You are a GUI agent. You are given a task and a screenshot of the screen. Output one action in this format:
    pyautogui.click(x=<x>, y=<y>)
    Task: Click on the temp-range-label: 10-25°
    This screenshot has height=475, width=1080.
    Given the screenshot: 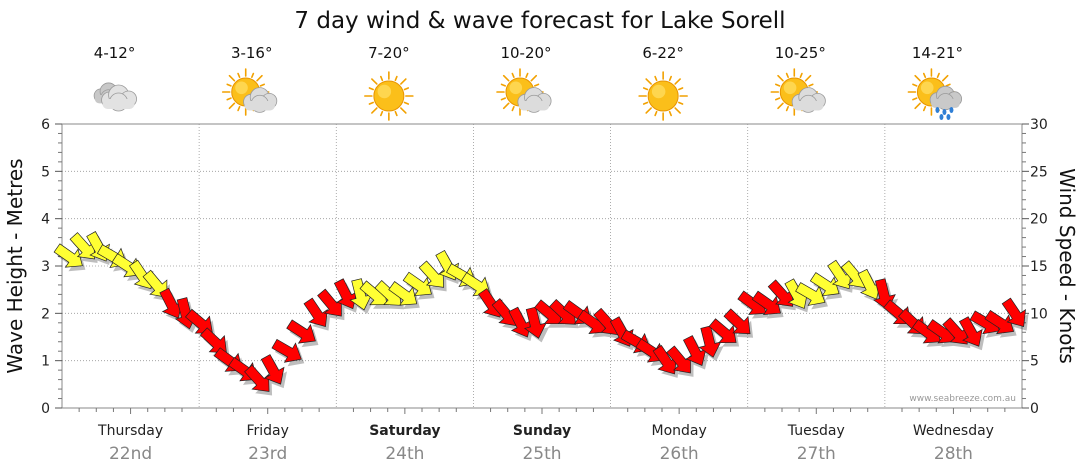 What is the action you would take?
    pyautogui.click(x=800, y=53)
    